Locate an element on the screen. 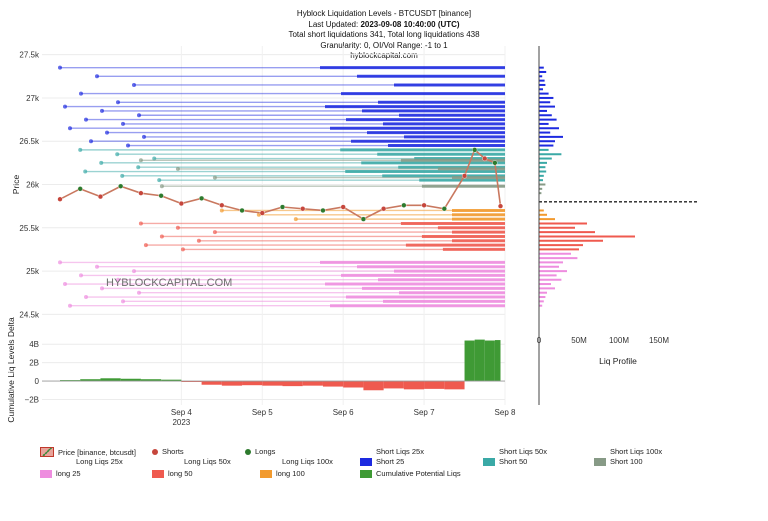  delta-tick-label: −2B is located at coordinates (32, 399).